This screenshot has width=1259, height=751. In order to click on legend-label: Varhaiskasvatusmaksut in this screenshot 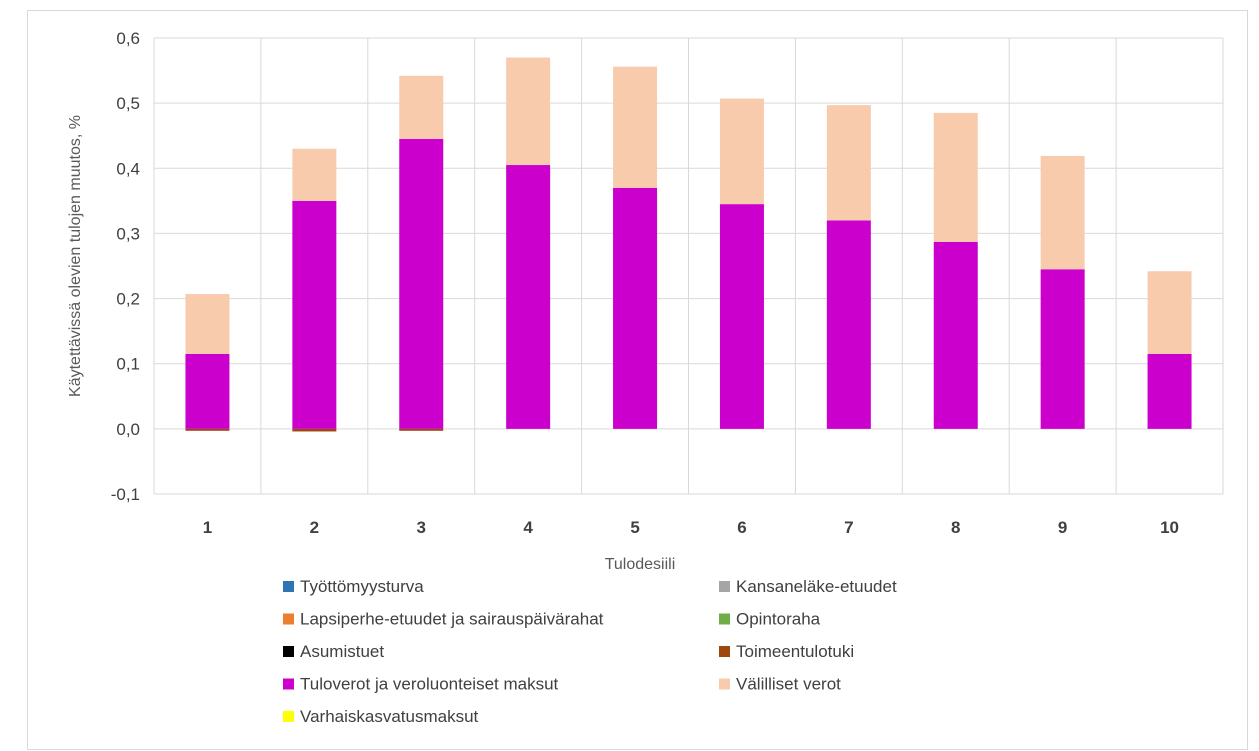, I will do `click(389, 716)`.